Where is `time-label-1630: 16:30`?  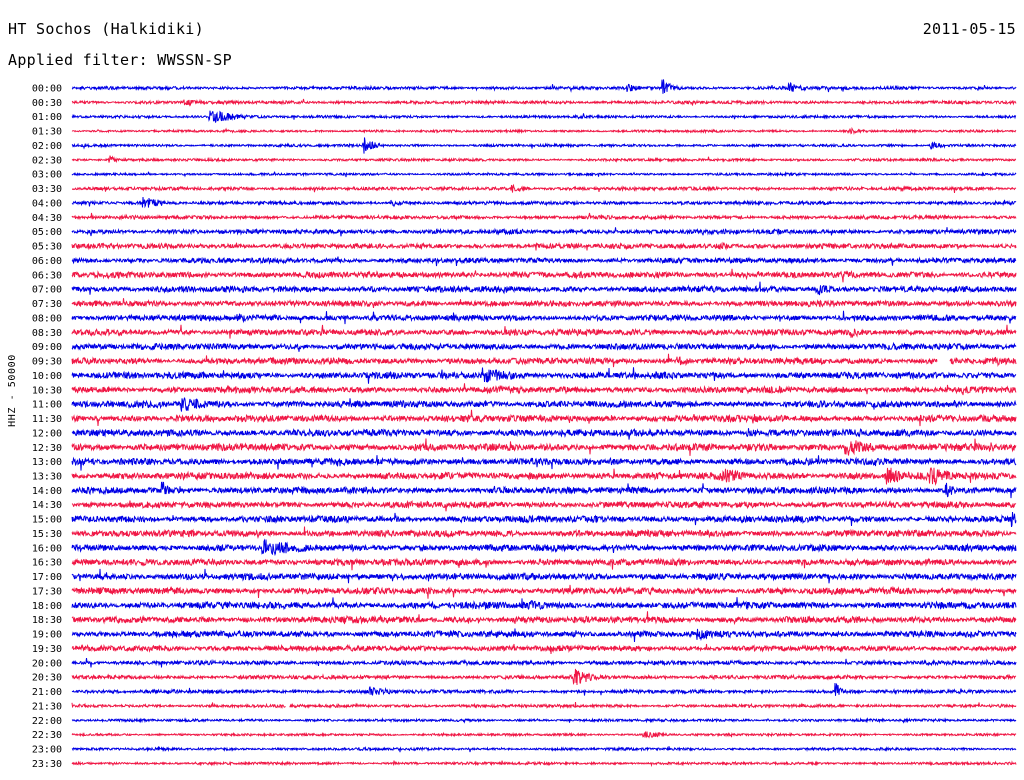 time-label-1630: 16:30 is located at coordinates (47, 563).